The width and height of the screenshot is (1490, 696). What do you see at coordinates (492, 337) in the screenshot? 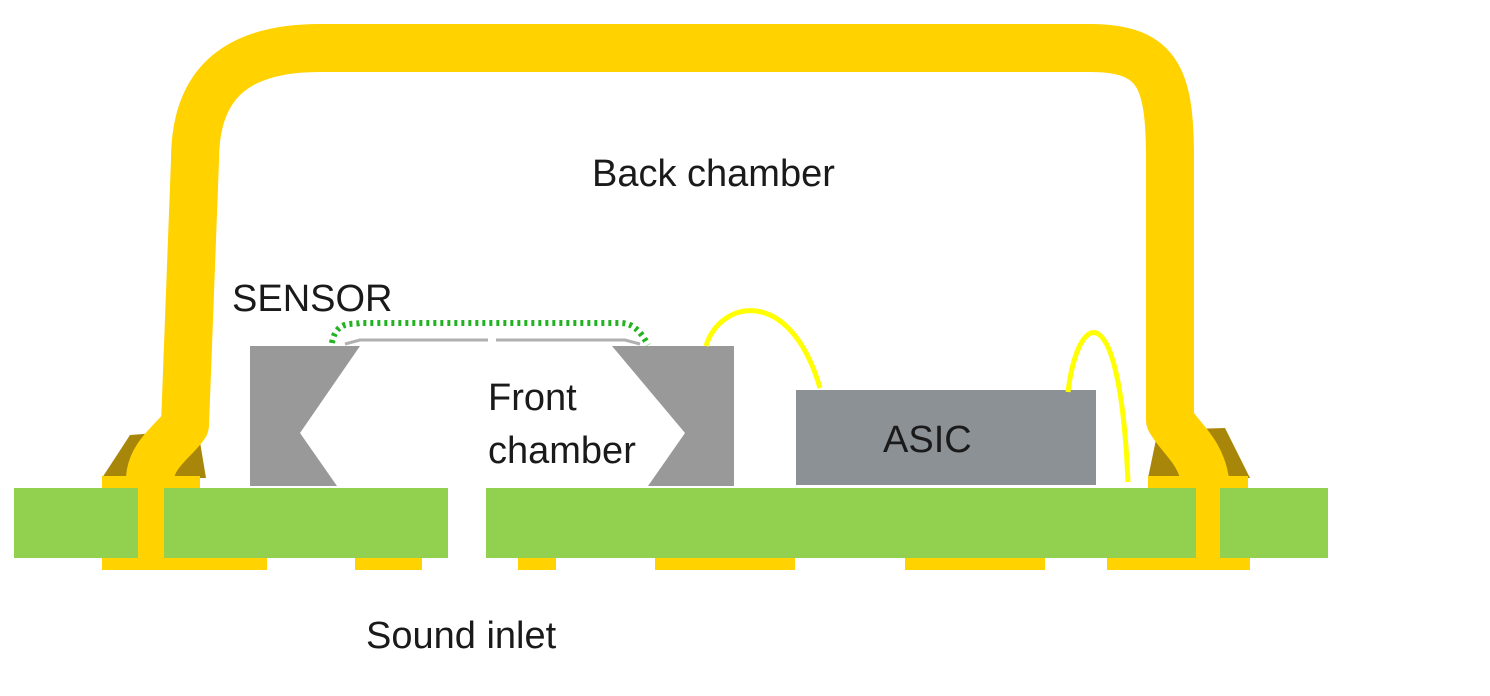
I see `membrane-gap` at bounding box center [492, 337].